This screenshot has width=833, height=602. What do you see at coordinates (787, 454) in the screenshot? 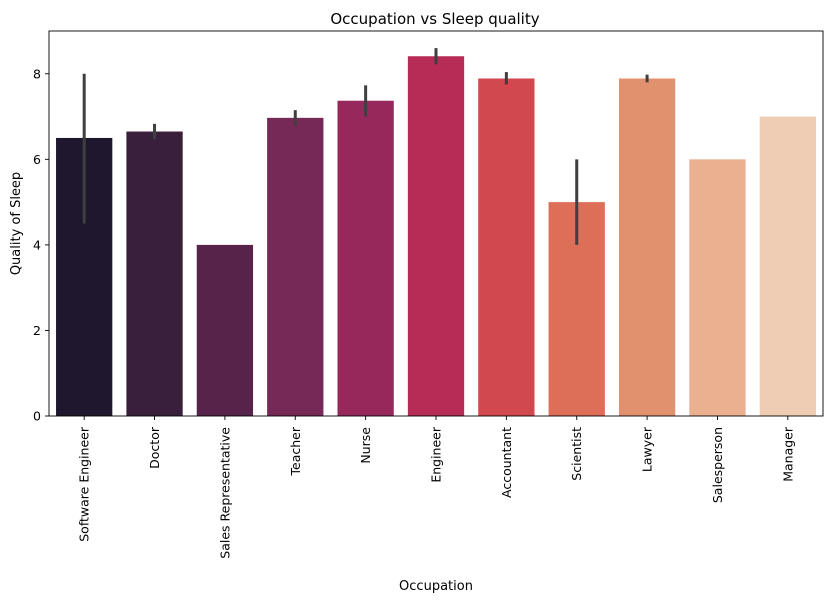
I see `x-tick-label: Manager` at bounding box center [787, 454].